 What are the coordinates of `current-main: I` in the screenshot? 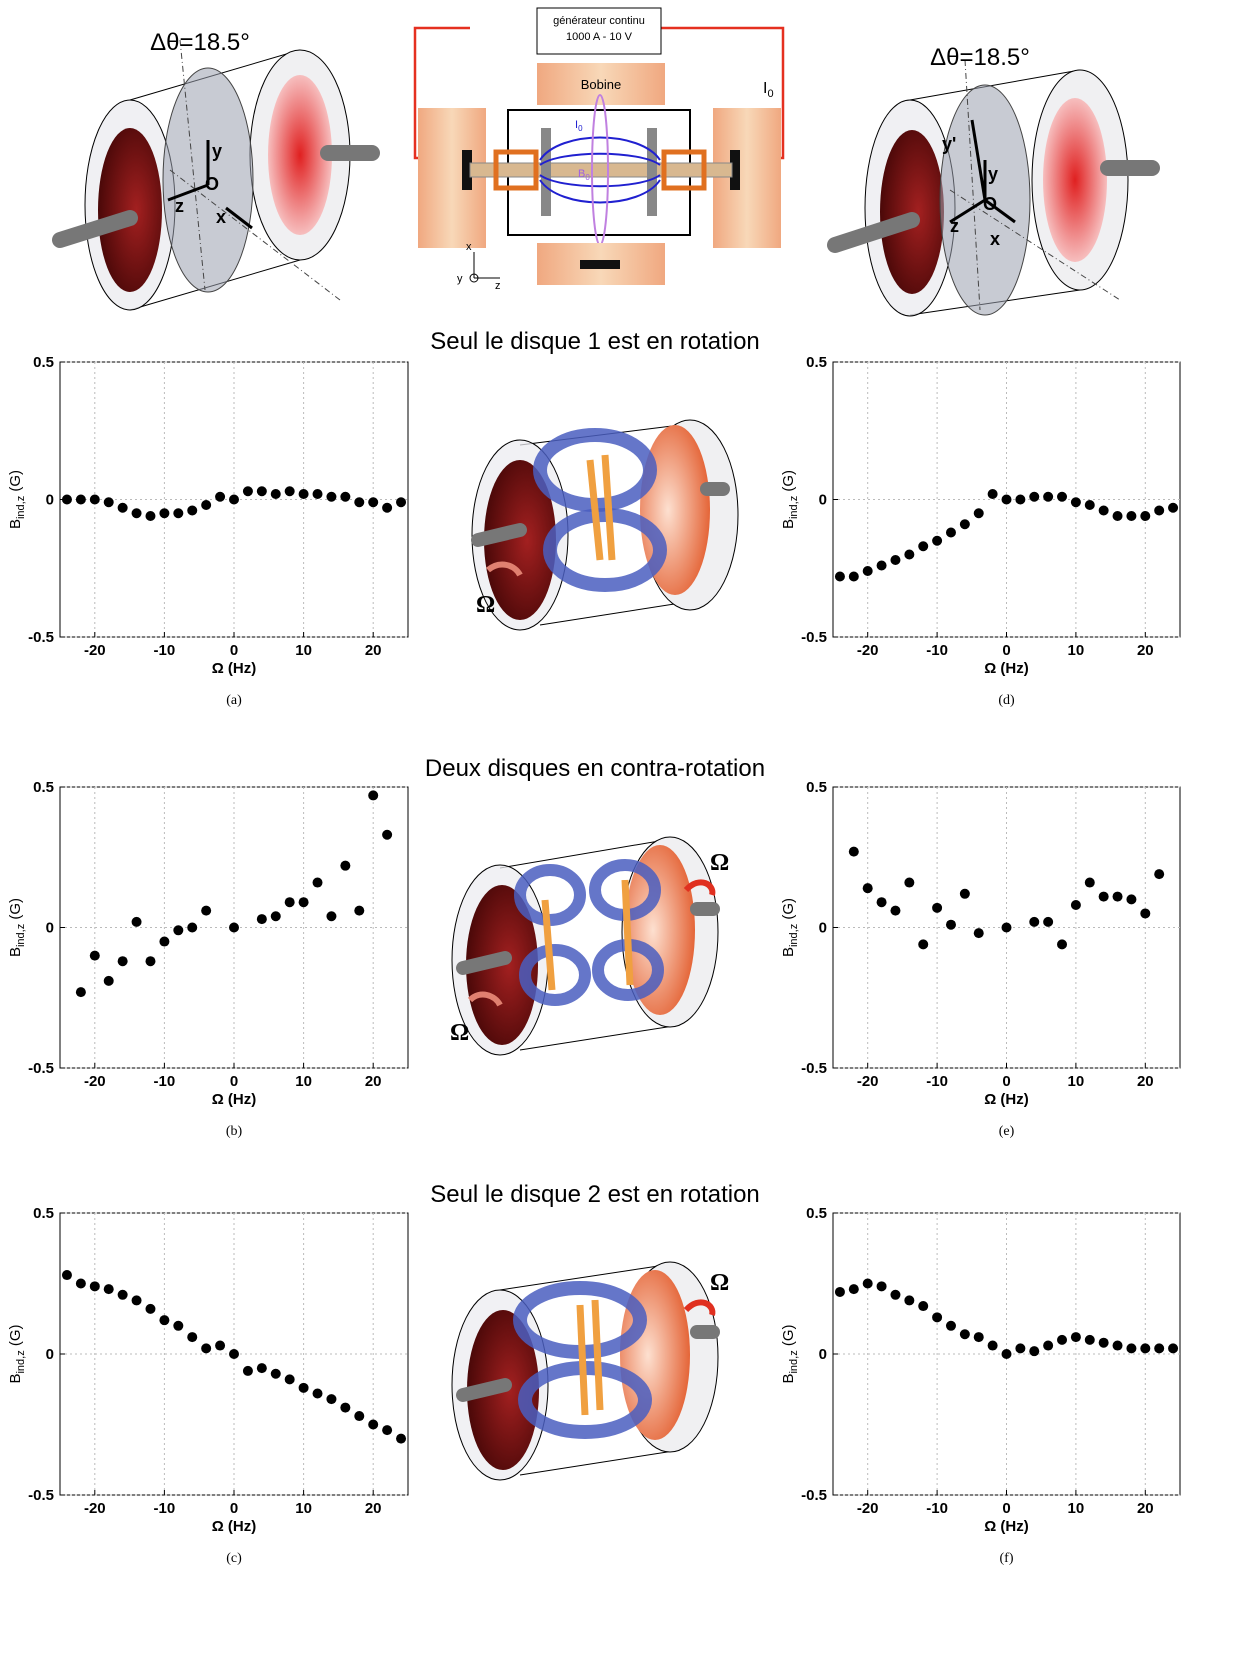 It's located at (765, 88).